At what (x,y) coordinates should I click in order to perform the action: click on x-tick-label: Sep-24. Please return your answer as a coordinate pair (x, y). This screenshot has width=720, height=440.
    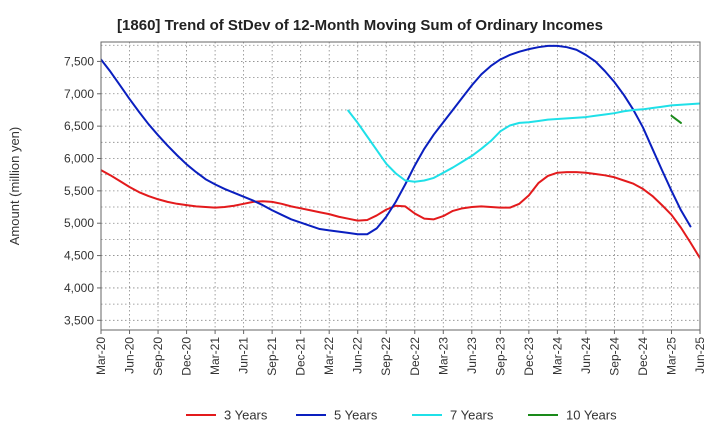
    Looking at the image, I should click on (614, 356).